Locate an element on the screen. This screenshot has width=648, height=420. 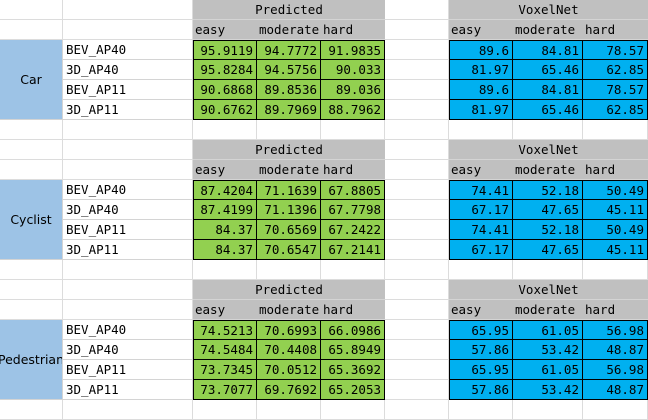
predicted-value: 69.7692 is located at coordinates (289, 390).